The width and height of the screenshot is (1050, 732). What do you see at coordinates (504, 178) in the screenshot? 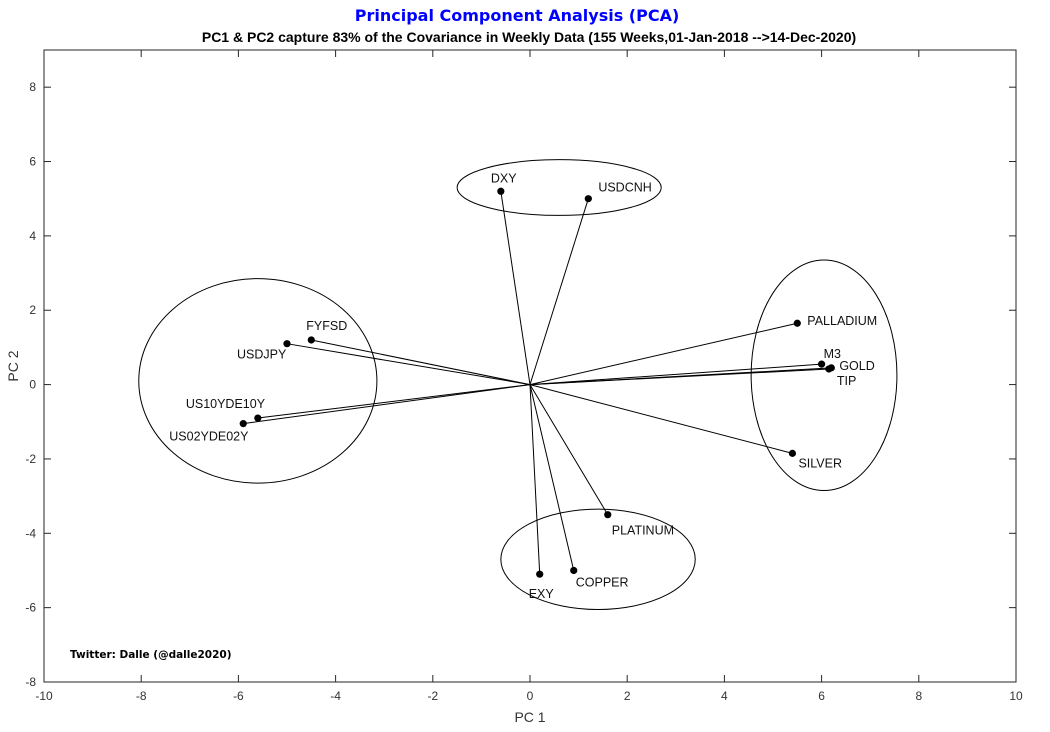
I see `label-dxy: DXY` at bounding box center [504, 178].